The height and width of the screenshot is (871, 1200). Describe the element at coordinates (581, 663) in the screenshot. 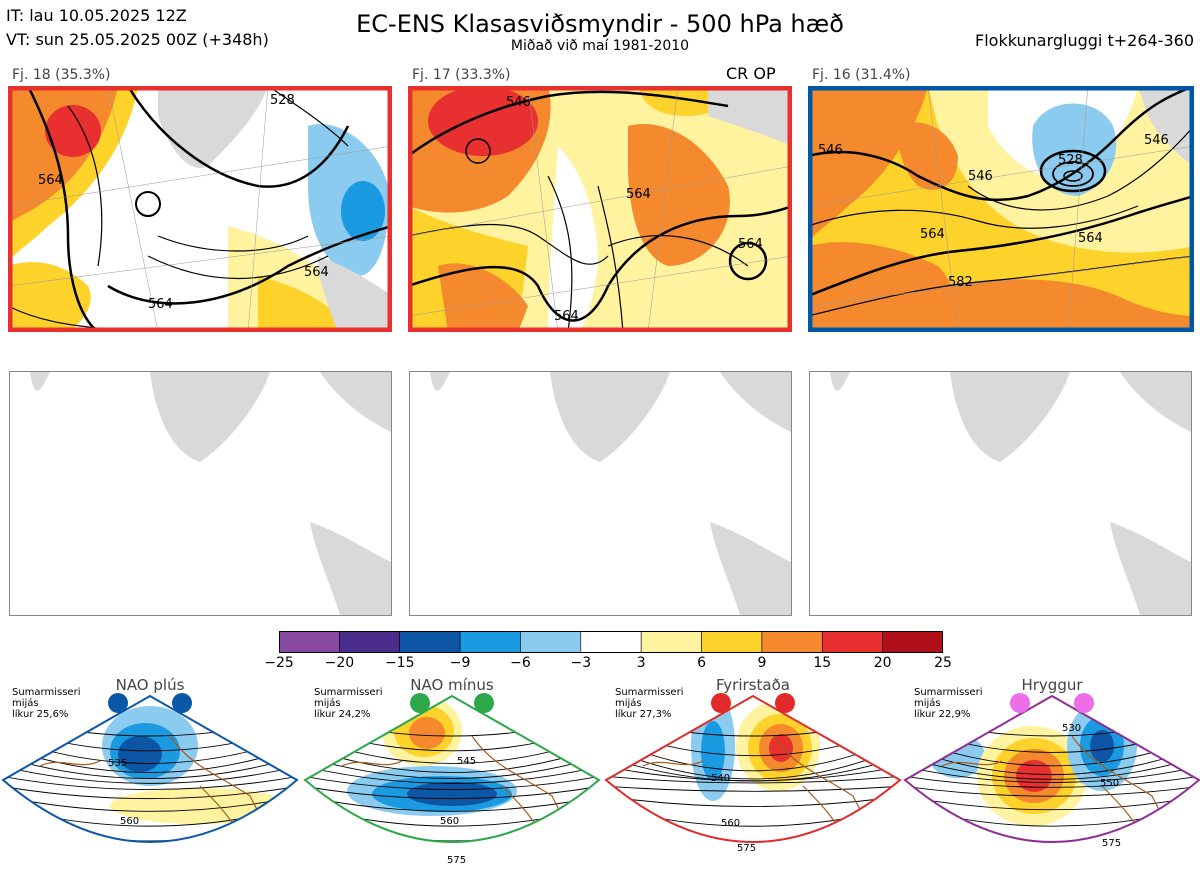

I see `colorbar-tick-label: −3` at that location.